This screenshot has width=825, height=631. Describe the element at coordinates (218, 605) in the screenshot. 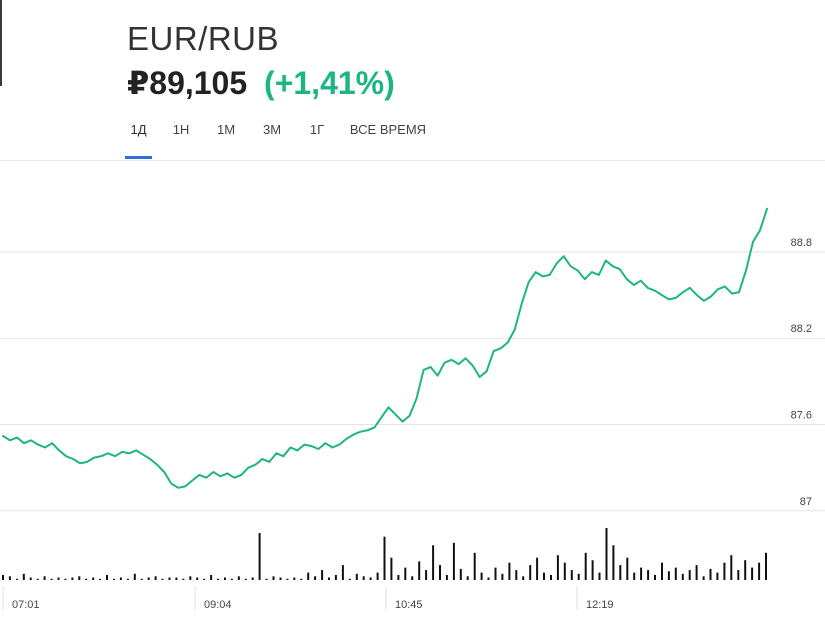

I see `x-tick-label: 09:04` at that location.